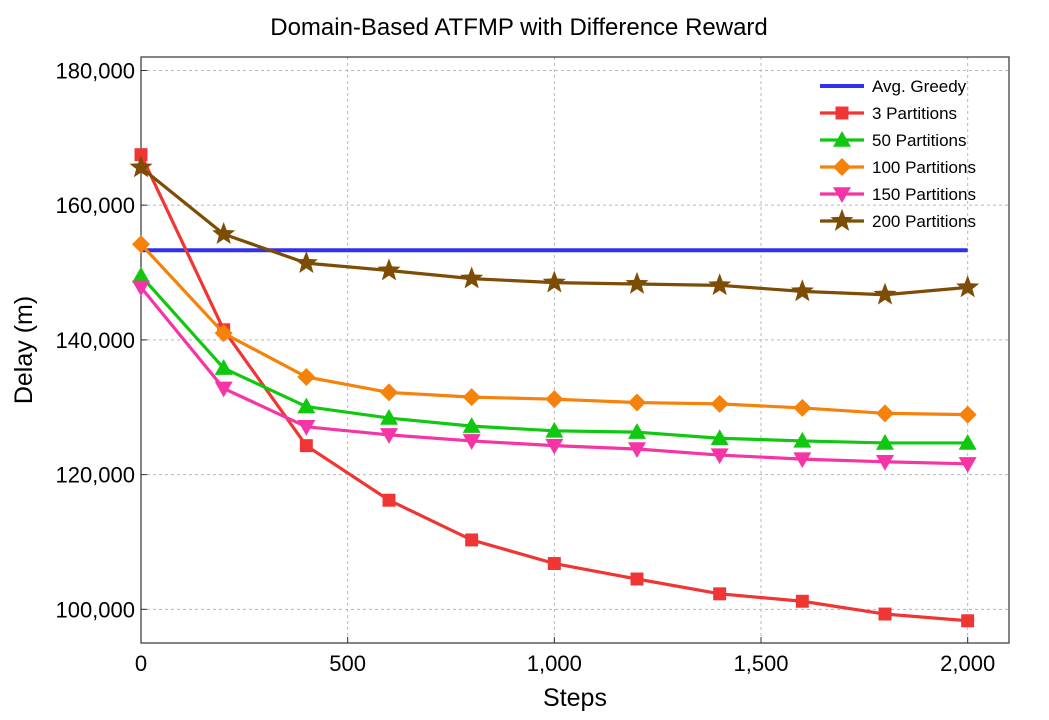 The image size is (1049, 720). I want to click on y-axis: 100,000 120,000 140,000 160,000 180,000, so click(101, 340).